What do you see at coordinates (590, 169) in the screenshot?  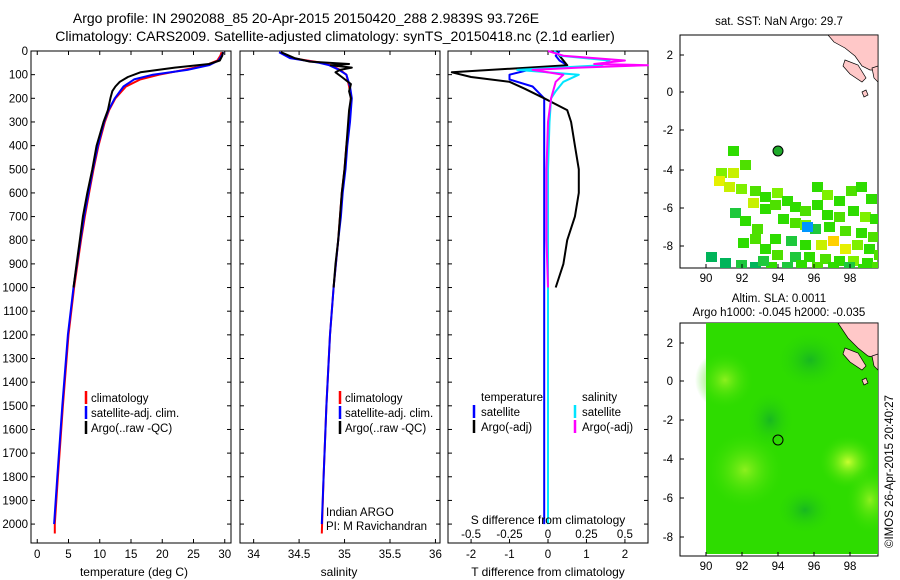 I see `series-line-s-argo-adj-` at bounding box center [590, 169].